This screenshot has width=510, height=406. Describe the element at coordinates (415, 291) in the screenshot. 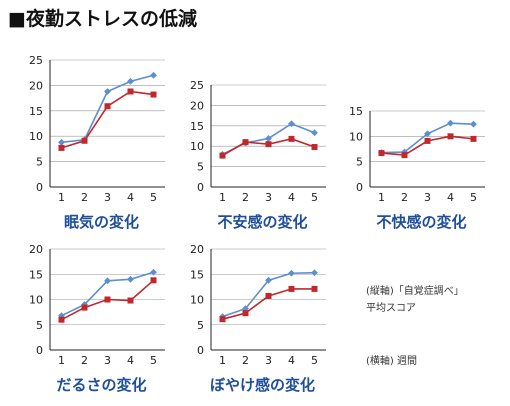

I see `vertical-axis-note: (縦軸)「自覚症調べ」` at that location.